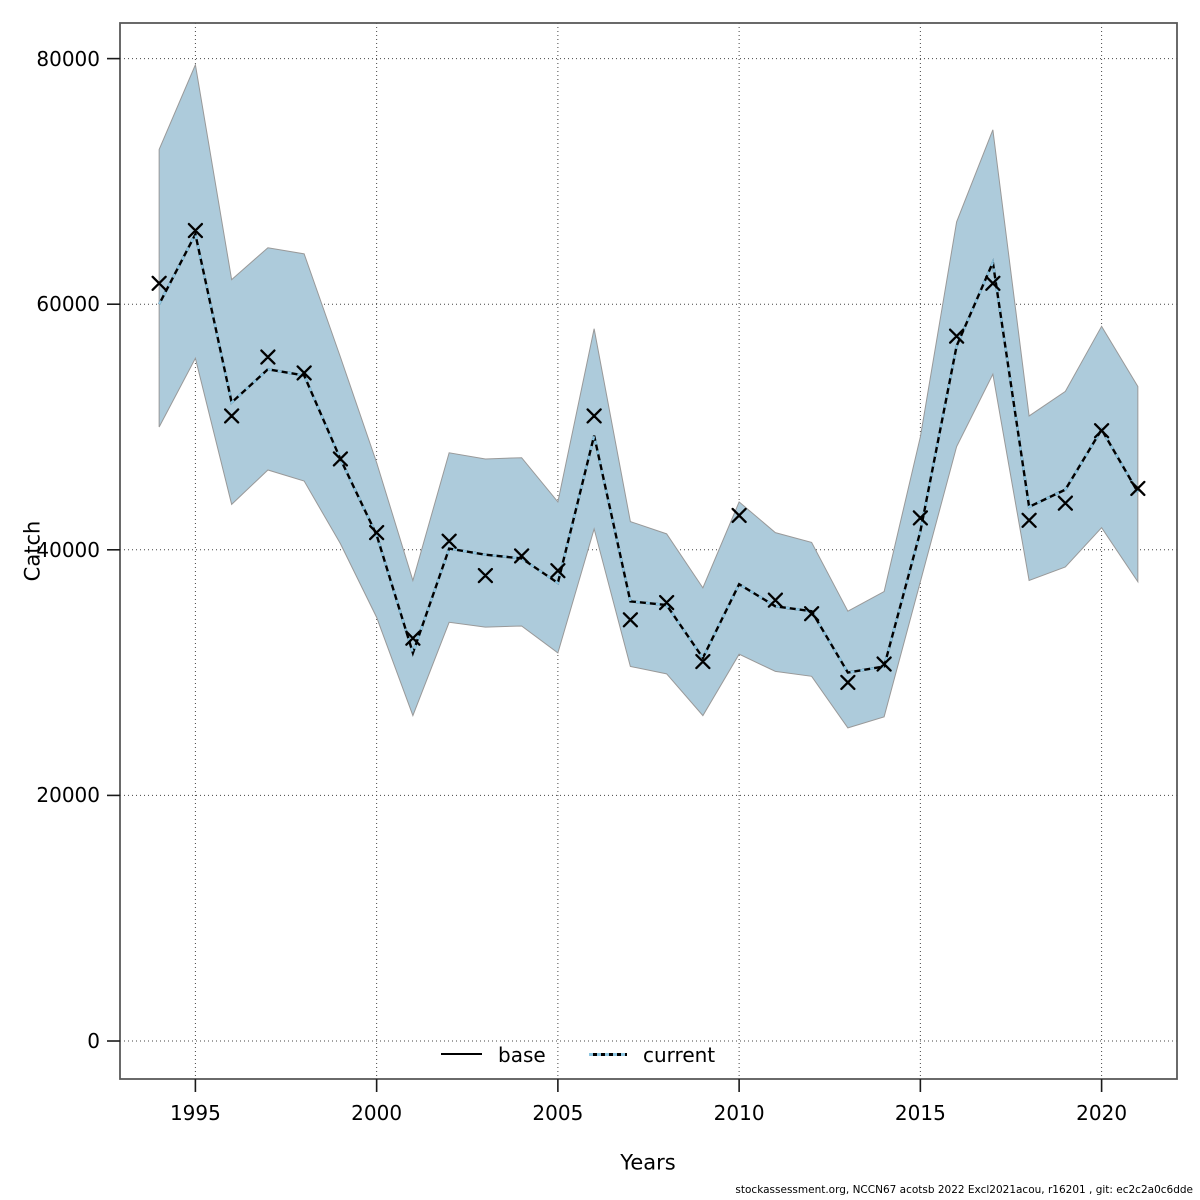  I want to click on legend-current-line-sample, so click(608, 1054).